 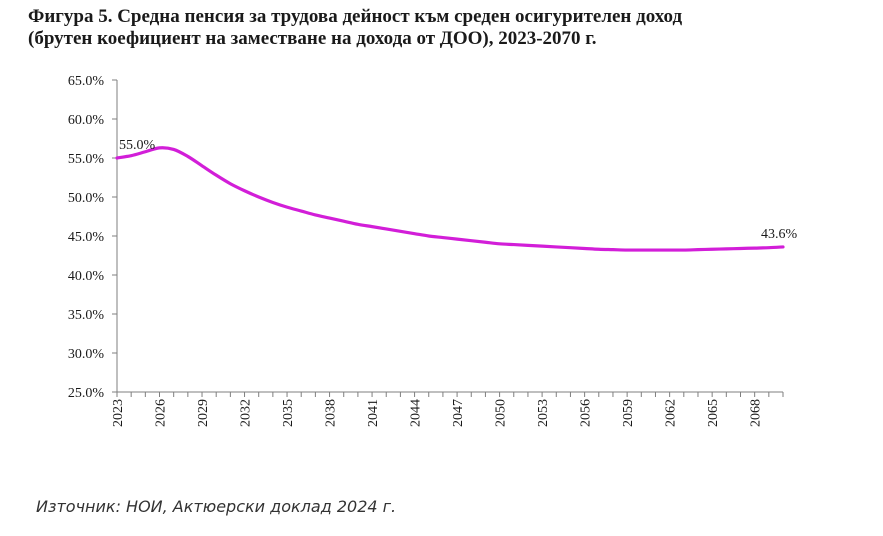 What do you see at coordinates (779, 234) in the screenshot?
I see `data-label: 43.6%` at bounding box center [779, 234].